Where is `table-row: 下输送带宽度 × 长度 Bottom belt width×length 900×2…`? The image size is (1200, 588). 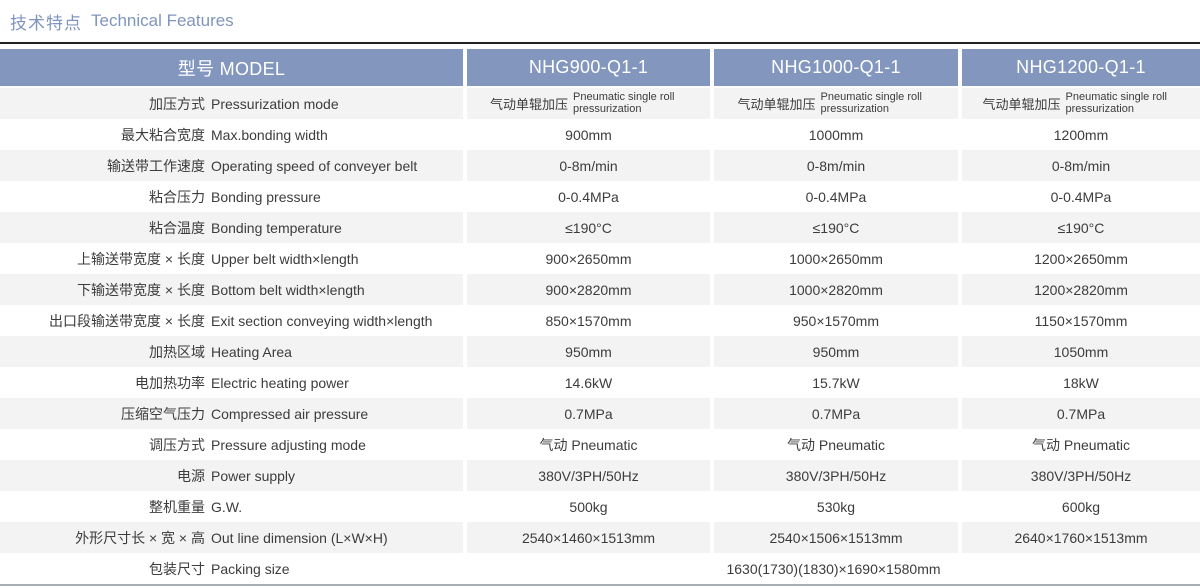 table-row: 下输送带宽度 × 长度 Bottom belt width×length 900×2… is located at coordinates (600, 289).